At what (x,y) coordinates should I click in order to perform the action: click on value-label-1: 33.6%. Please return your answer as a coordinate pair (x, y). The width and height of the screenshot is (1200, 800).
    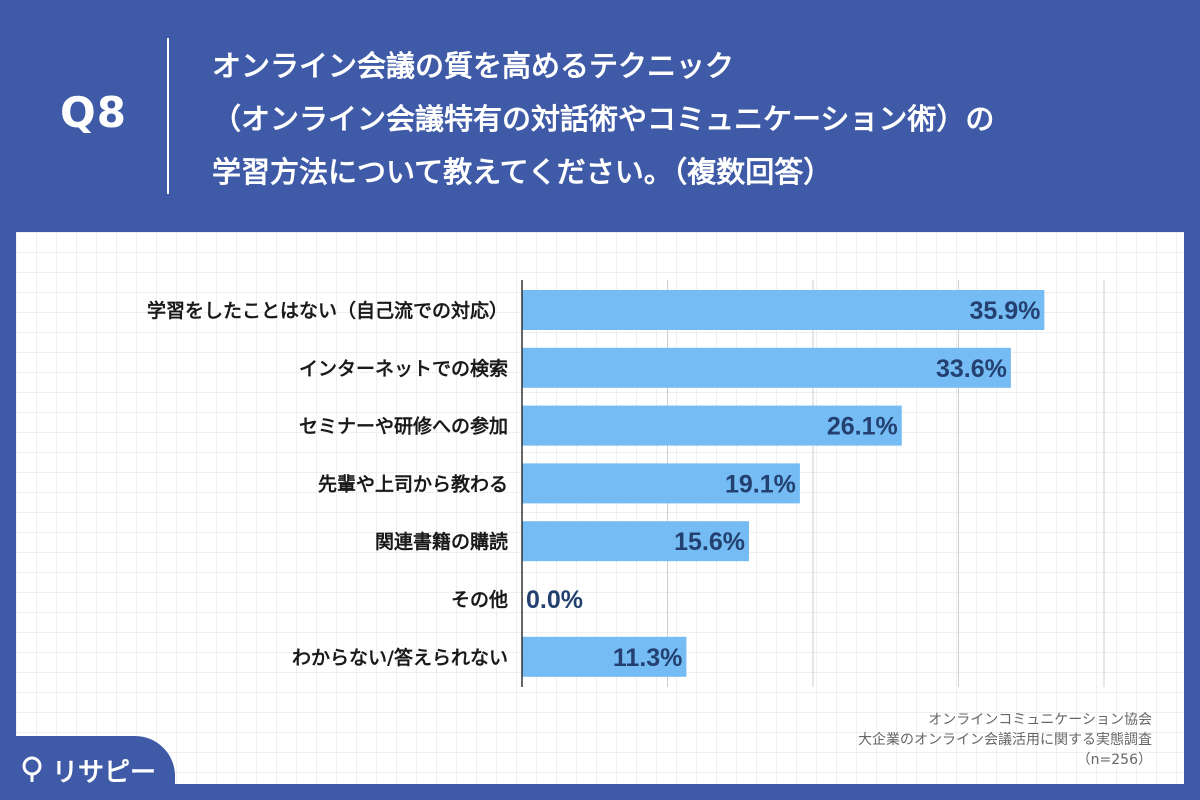
    Looking at the image, I should click on (971, 369).